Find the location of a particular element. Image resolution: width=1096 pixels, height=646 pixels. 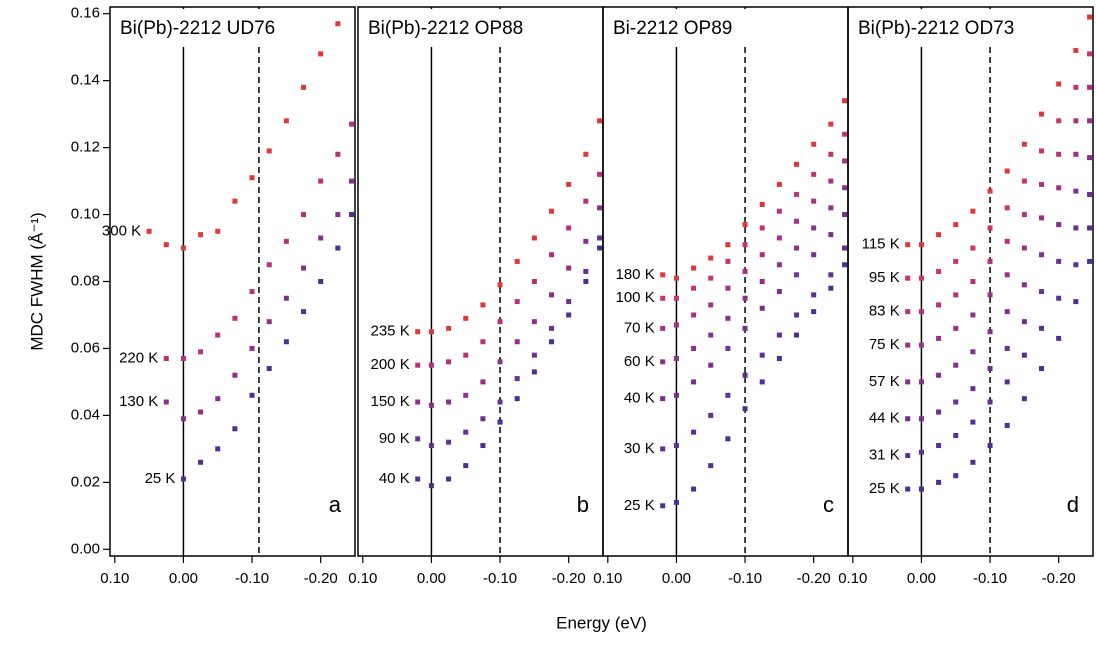

series-label: 40 K is located at coordinates (394, 478).